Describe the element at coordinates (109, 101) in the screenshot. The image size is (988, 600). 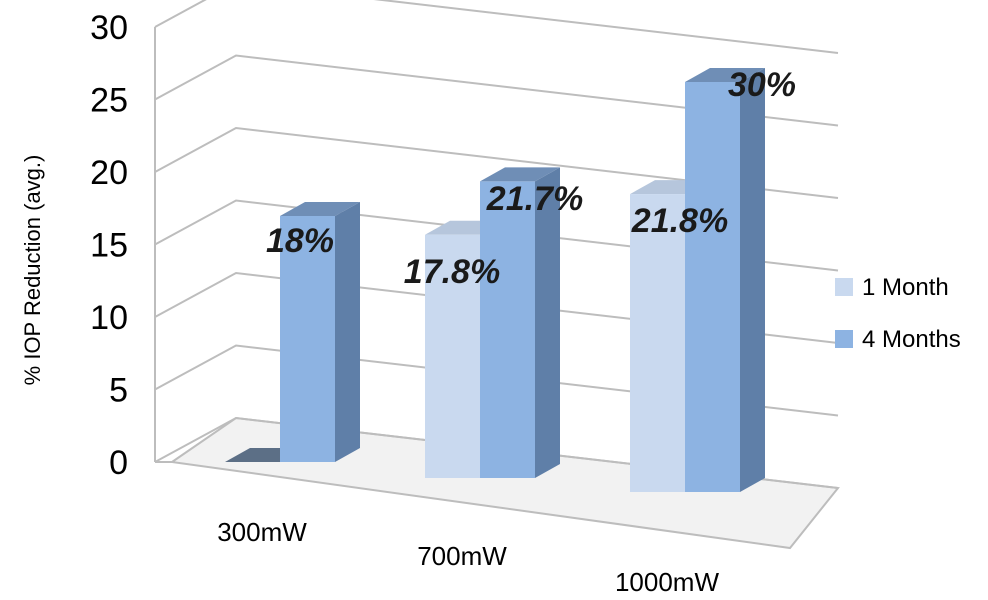
I see `y-tick-label: 25` at that location.